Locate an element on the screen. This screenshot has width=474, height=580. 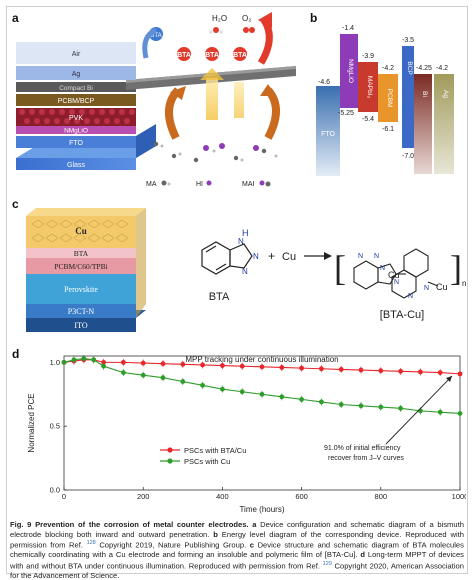
fto-layer is located at coordinates (76, 142).